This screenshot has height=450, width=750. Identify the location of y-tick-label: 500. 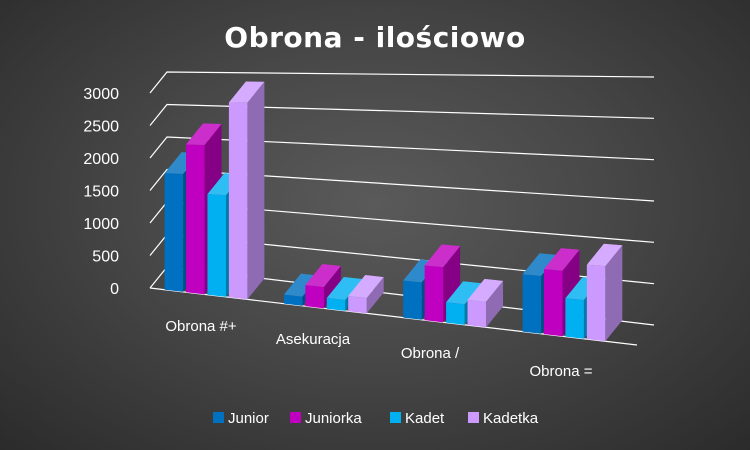
(105, 257).